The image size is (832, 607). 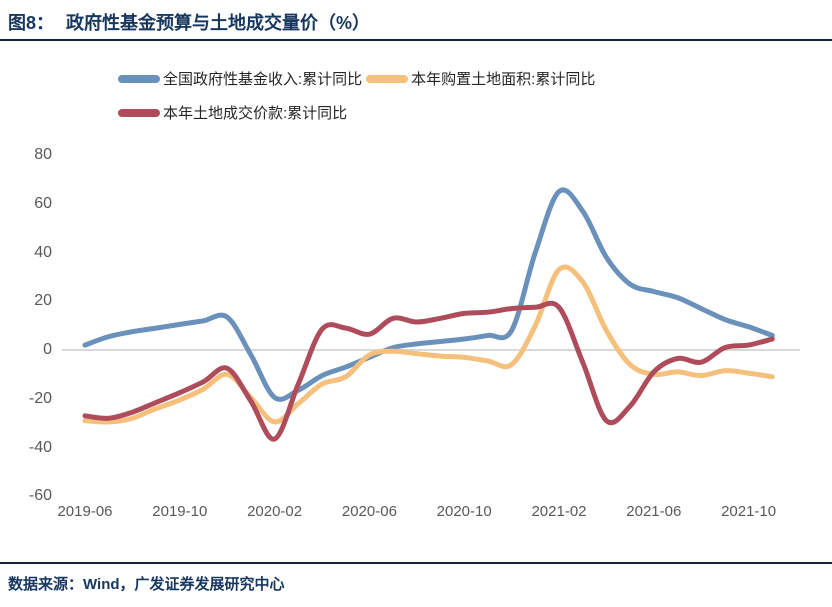 What do you see at coordinates (275, 511) in the screenshot?
I see `x-axis-tick-label: 2020-02` at bounding box center [275, 511].